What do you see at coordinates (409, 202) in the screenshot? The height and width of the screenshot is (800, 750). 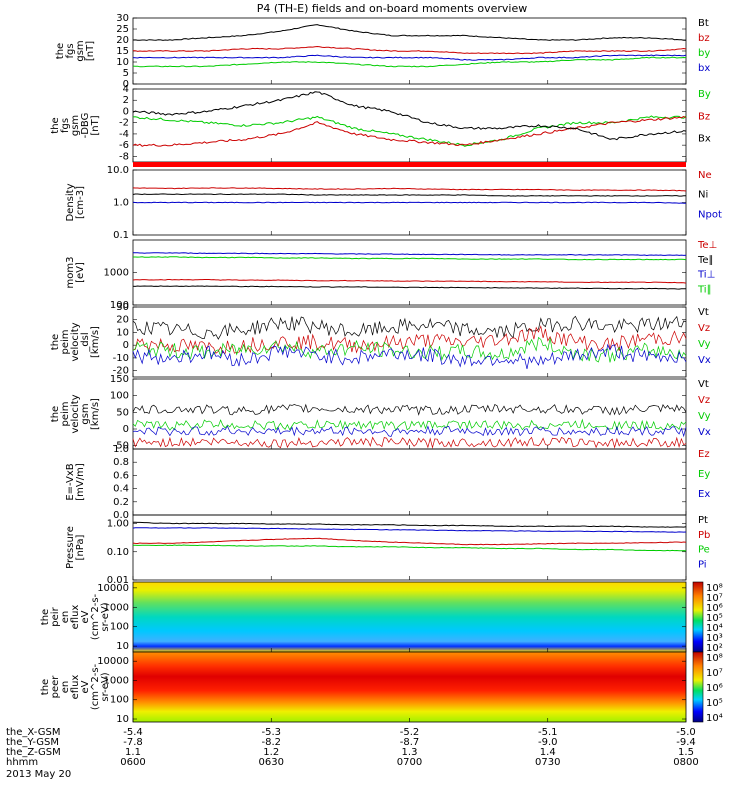 I see `series-line-Npot` at bounding box center [409, 202].